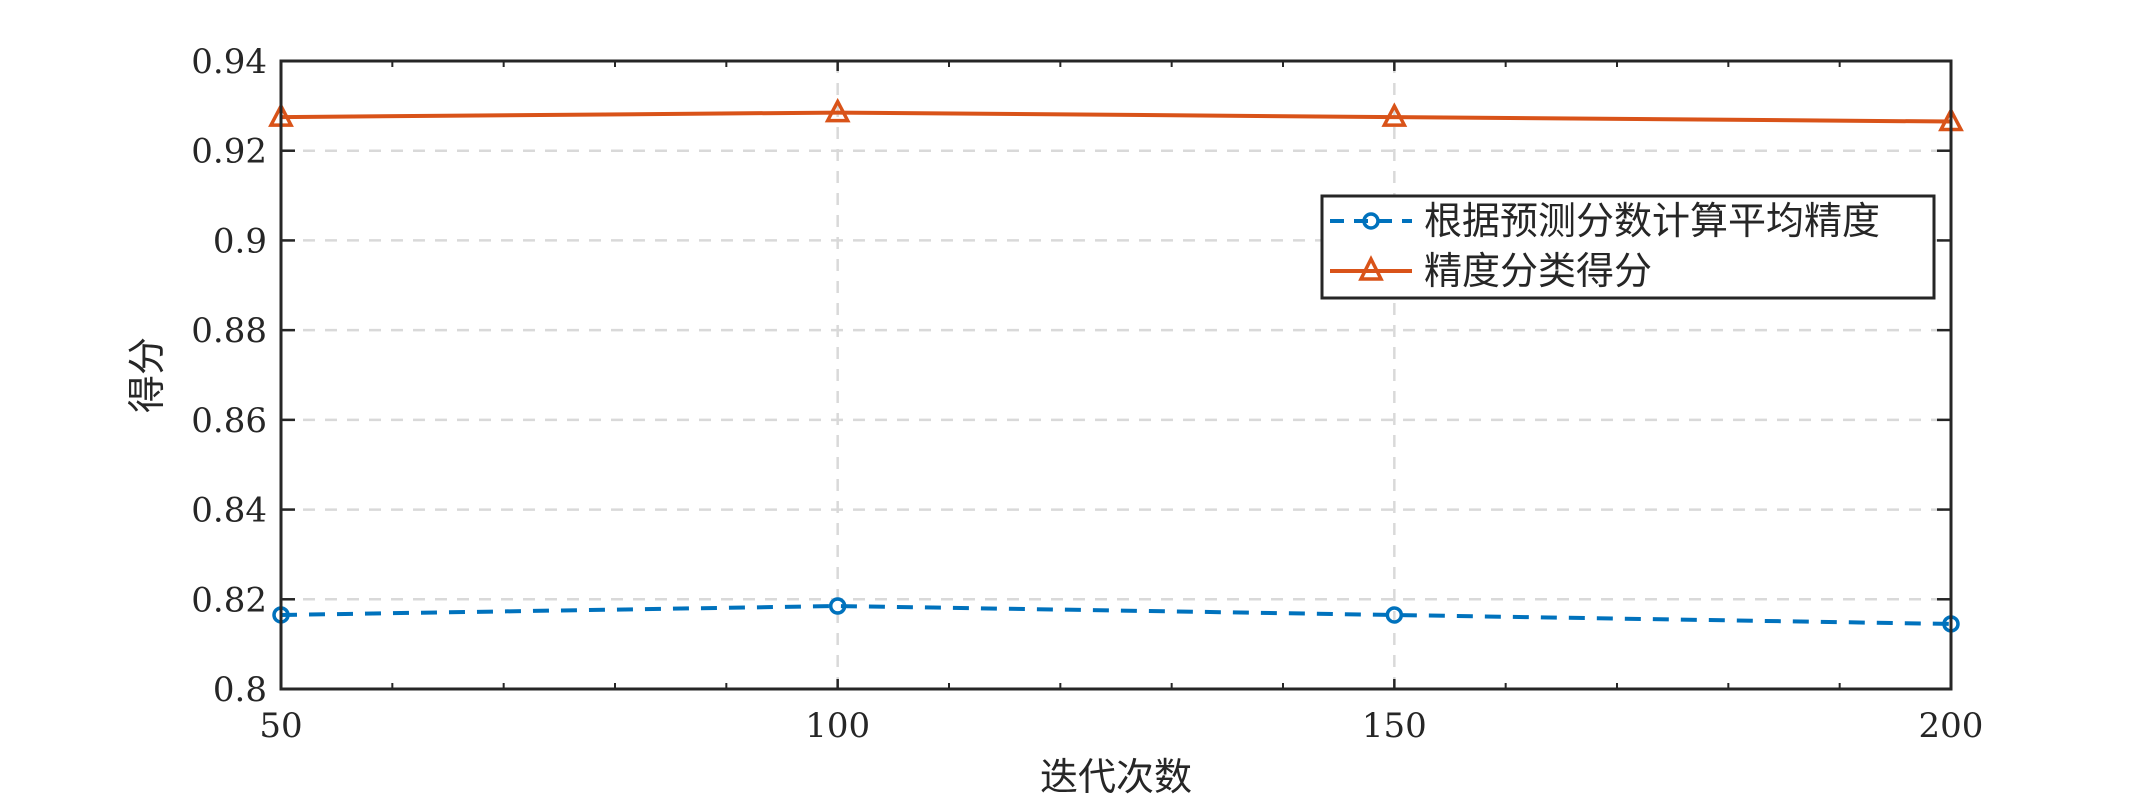 The height and width of the screenshot is (801, 2143). Describe the element at coordinates (229, 600) in the screenshot. I see `y-tick-label: 0.82` at that location.